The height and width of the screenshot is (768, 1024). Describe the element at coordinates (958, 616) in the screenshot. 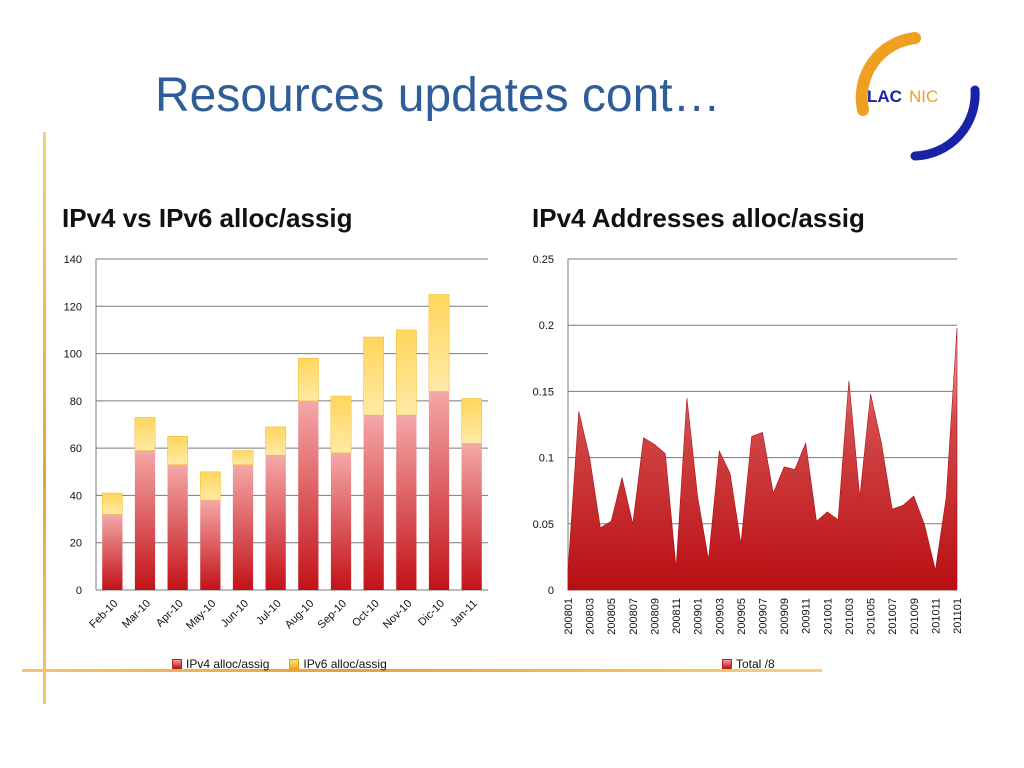

I see `x-tick-label: 201101` at that location.